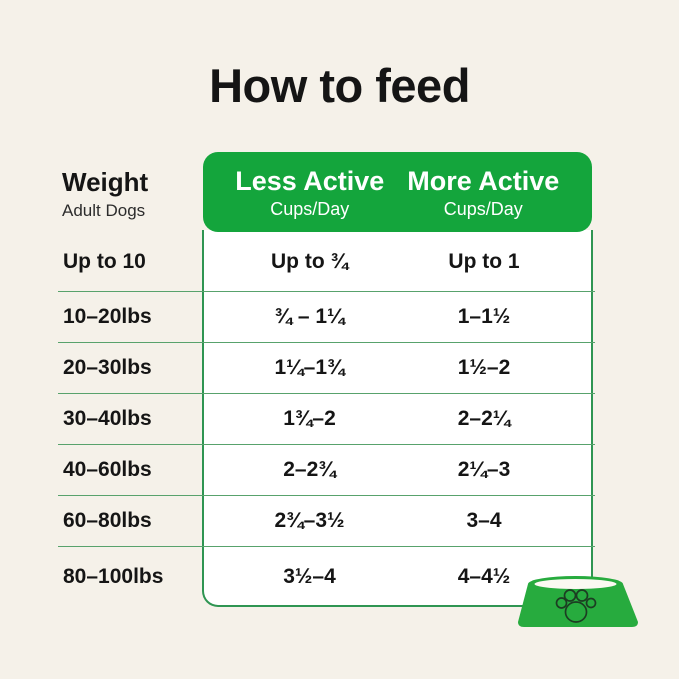 This screenshot has width=679, height=679. Describe the element at coordinates (484, 469) in the screenshot. I see `more-active-value: 2¼–3` at that location.